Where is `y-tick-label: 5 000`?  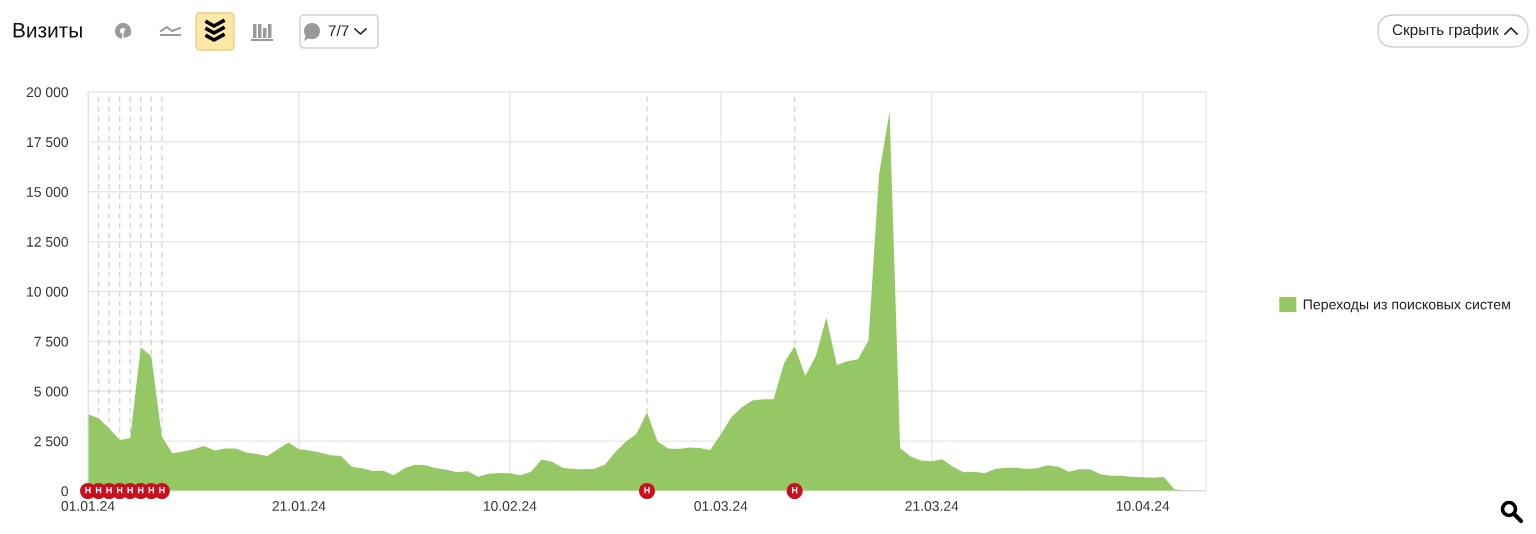 y-tick-label: 5 000 is located at coordinates (51, 391).